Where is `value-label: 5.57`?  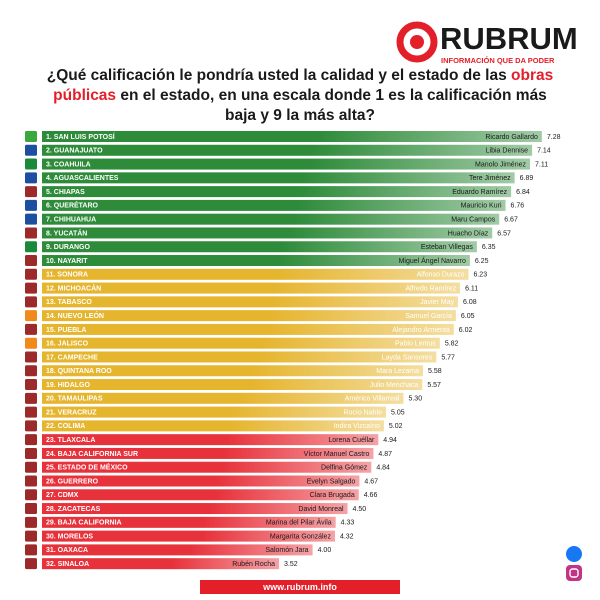 value-label: 5.57 is located at coordinates (434, 385).